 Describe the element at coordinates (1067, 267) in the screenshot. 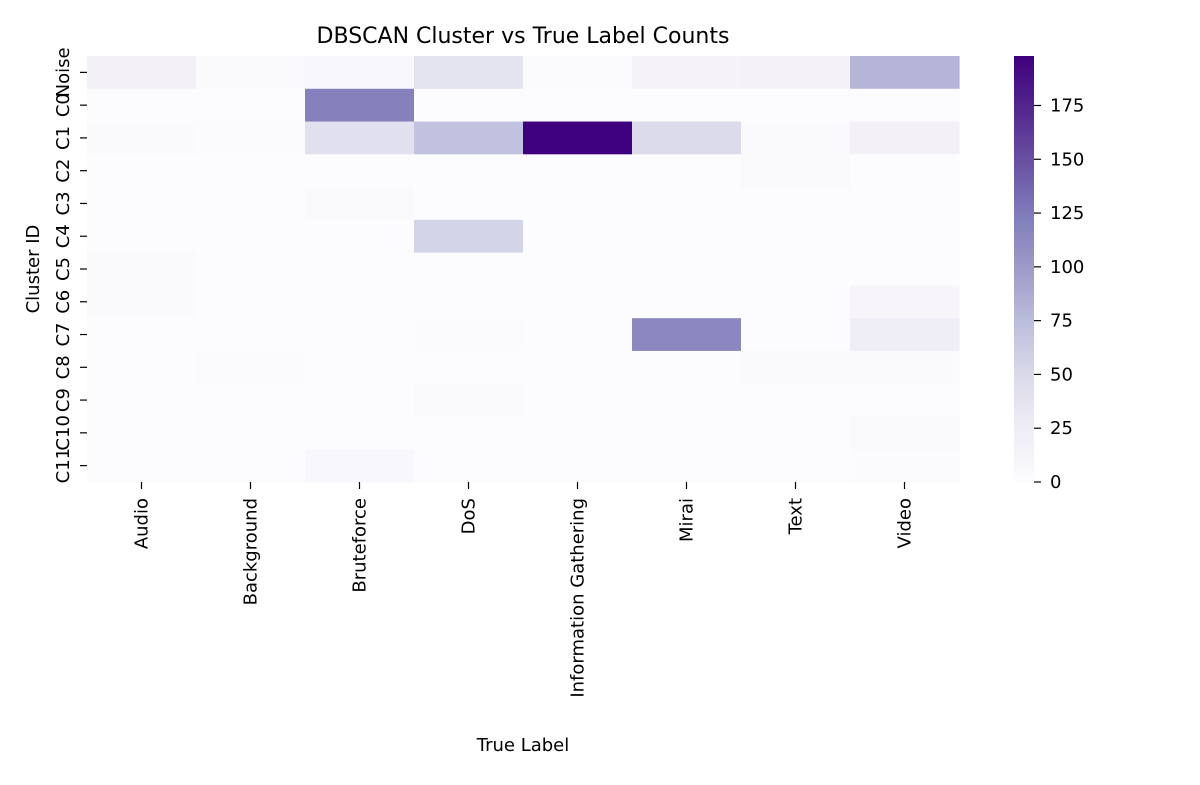

I see `colorbar-tick-label: 100` at that location.